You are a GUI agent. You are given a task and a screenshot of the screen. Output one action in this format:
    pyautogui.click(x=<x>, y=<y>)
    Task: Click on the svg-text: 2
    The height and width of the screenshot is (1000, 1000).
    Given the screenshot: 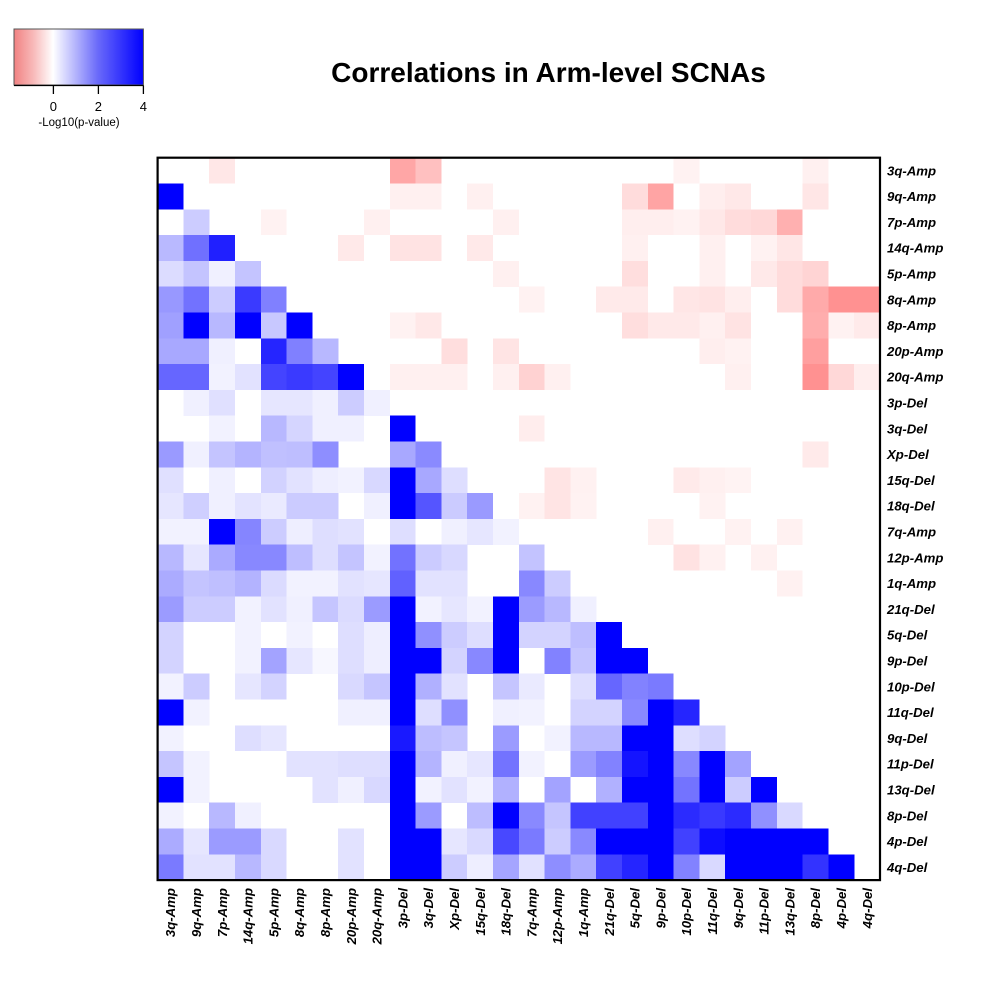 What is the action you would take?
    pyautogui.click(x=98, y=106)
    